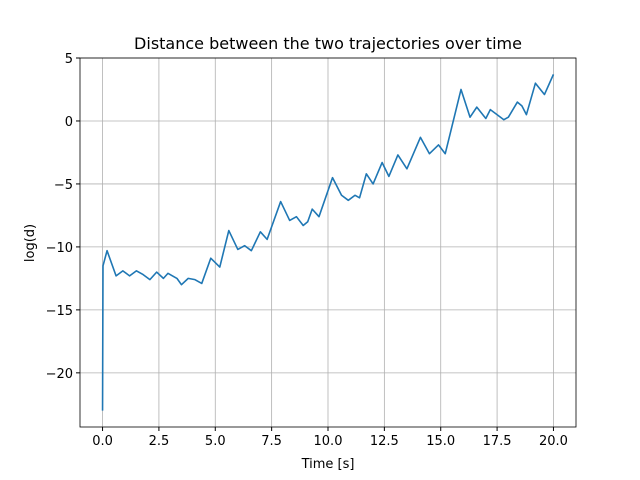 The image size is (640, 480). Describe the element at coordinates (59, 374) in the screenshot. I see `y-tick-label: −20` at that location.